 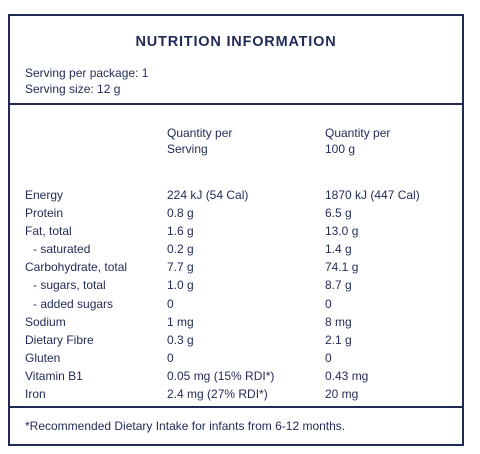 What do you see at coordinates (180, 231) in the screenshot?
I see `per-serving-value: 1.6 g` at bounding box center [180, 231].